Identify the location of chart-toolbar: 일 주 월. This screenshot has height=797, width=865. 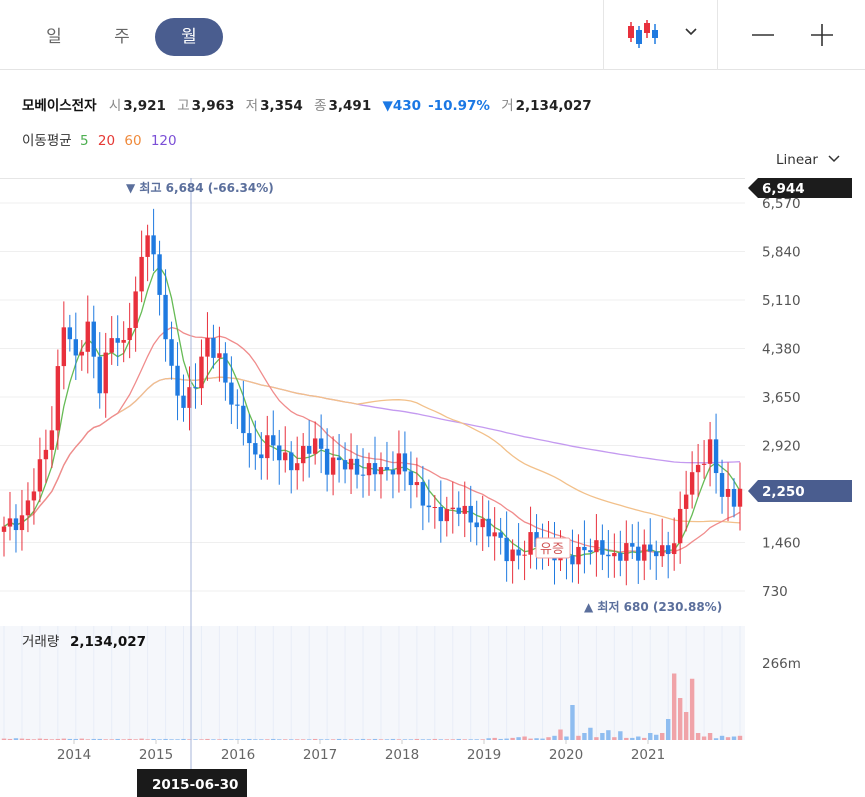
(432, 35).